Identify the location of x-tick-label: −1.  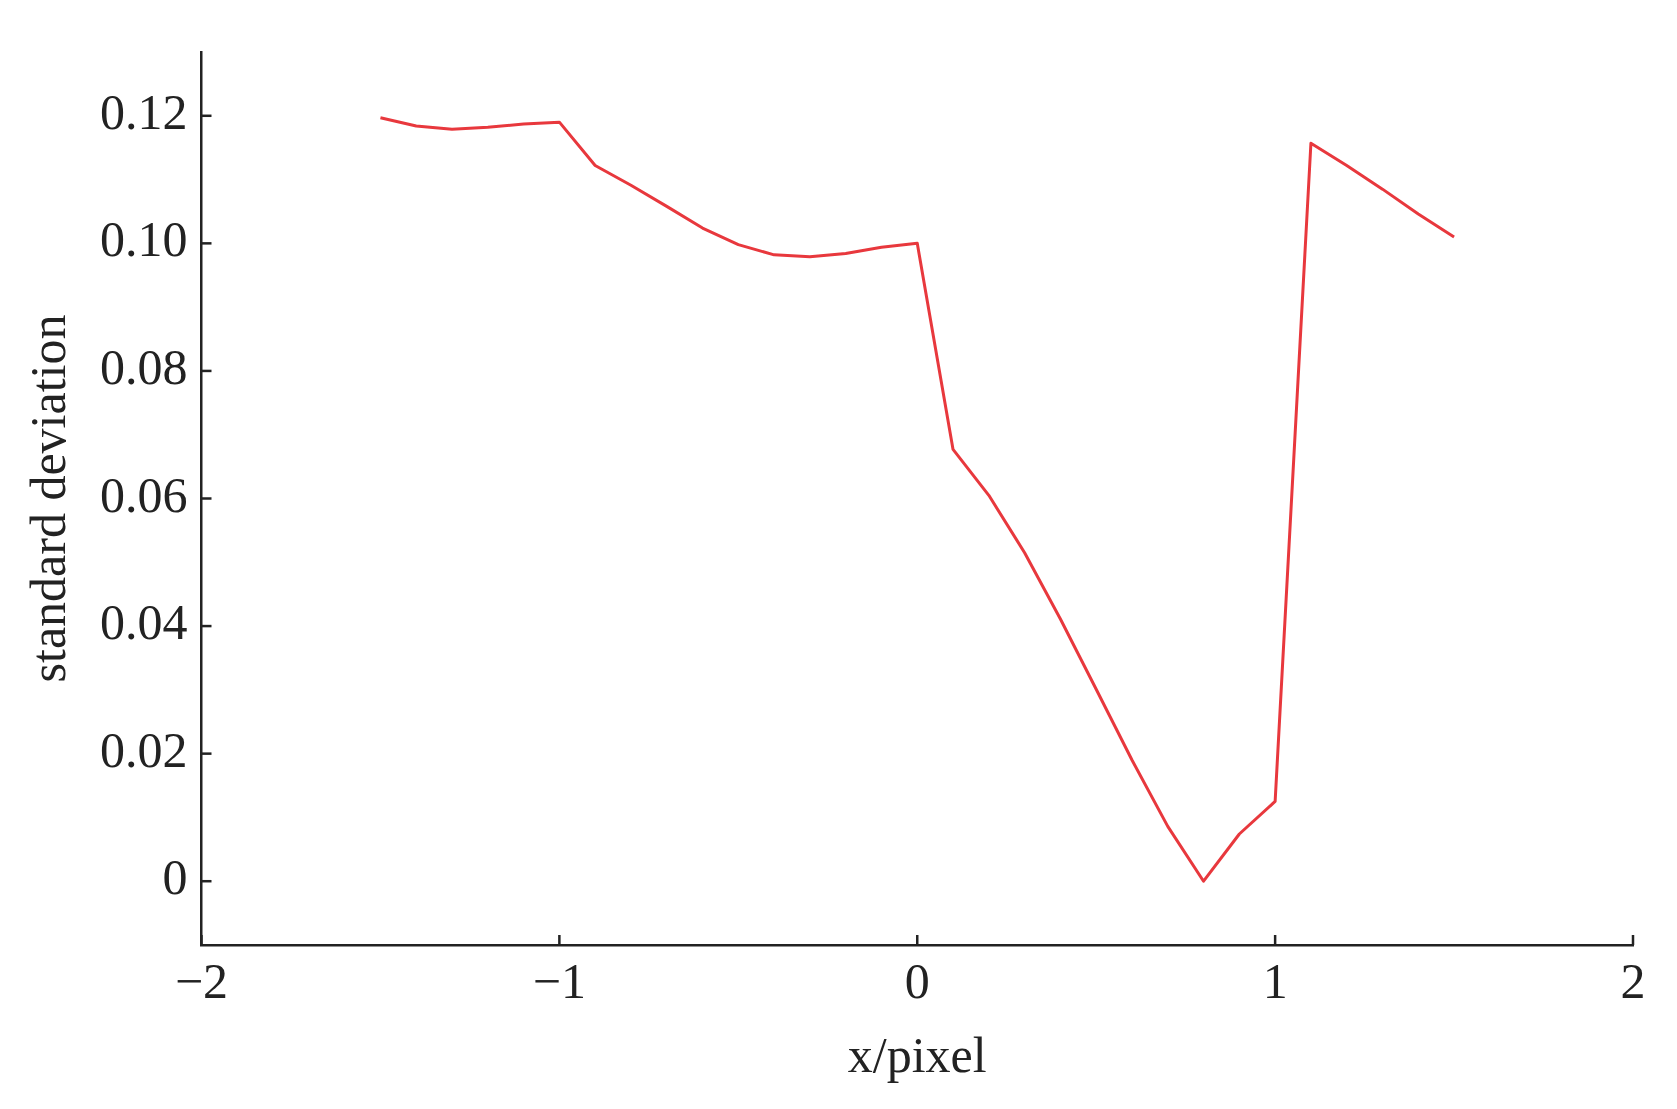
(559, 981).